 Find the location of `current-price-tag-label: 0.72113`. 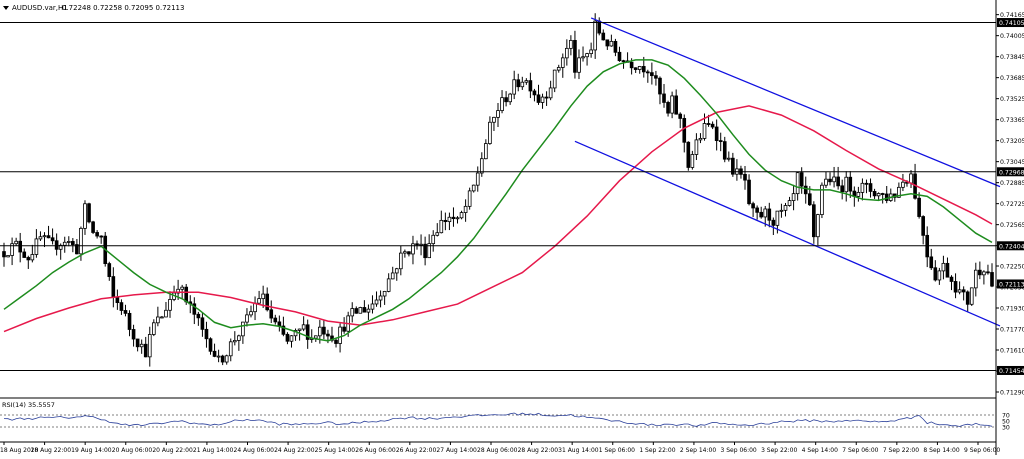

current-price-tag-label: 0.72113 is located at coordinates (1011, 284).